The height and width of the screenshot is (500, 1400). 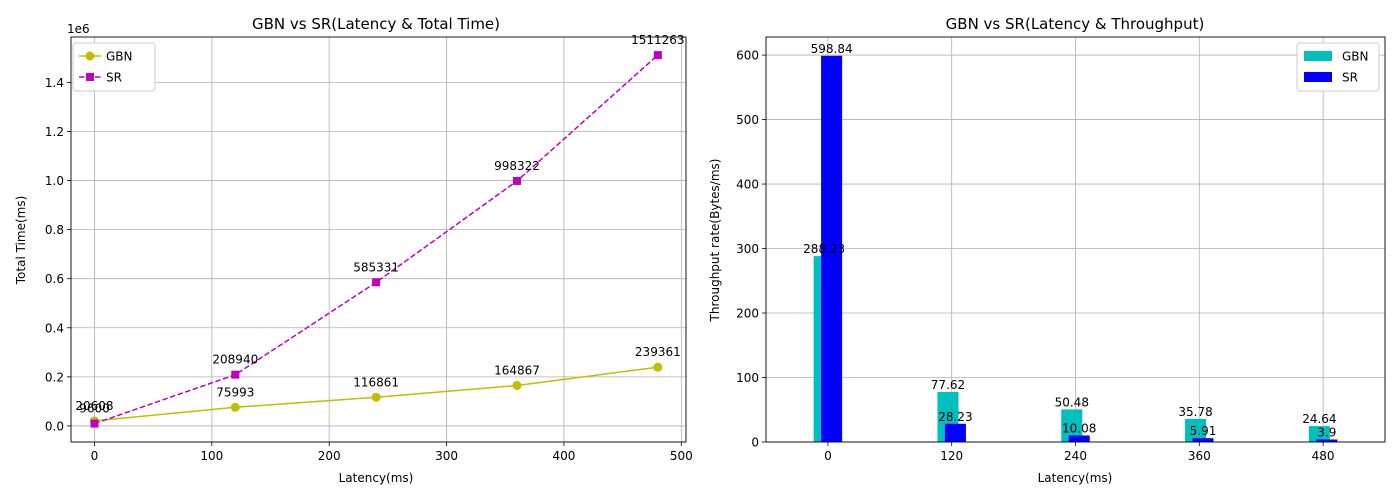 I want to click on x-tick-label: 500, so click(x=681, y=456).